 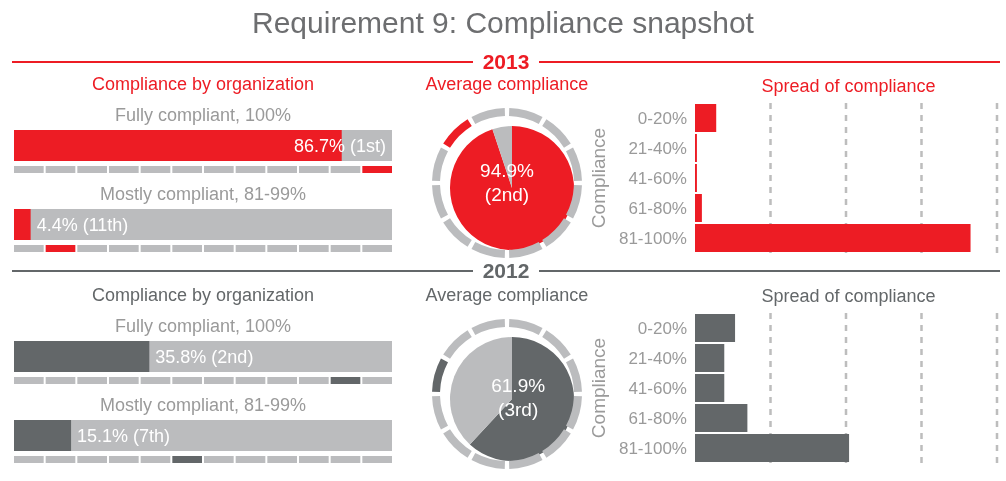 I want to click on data-label: 35.8% (2nd), so click(x=204, y=356).